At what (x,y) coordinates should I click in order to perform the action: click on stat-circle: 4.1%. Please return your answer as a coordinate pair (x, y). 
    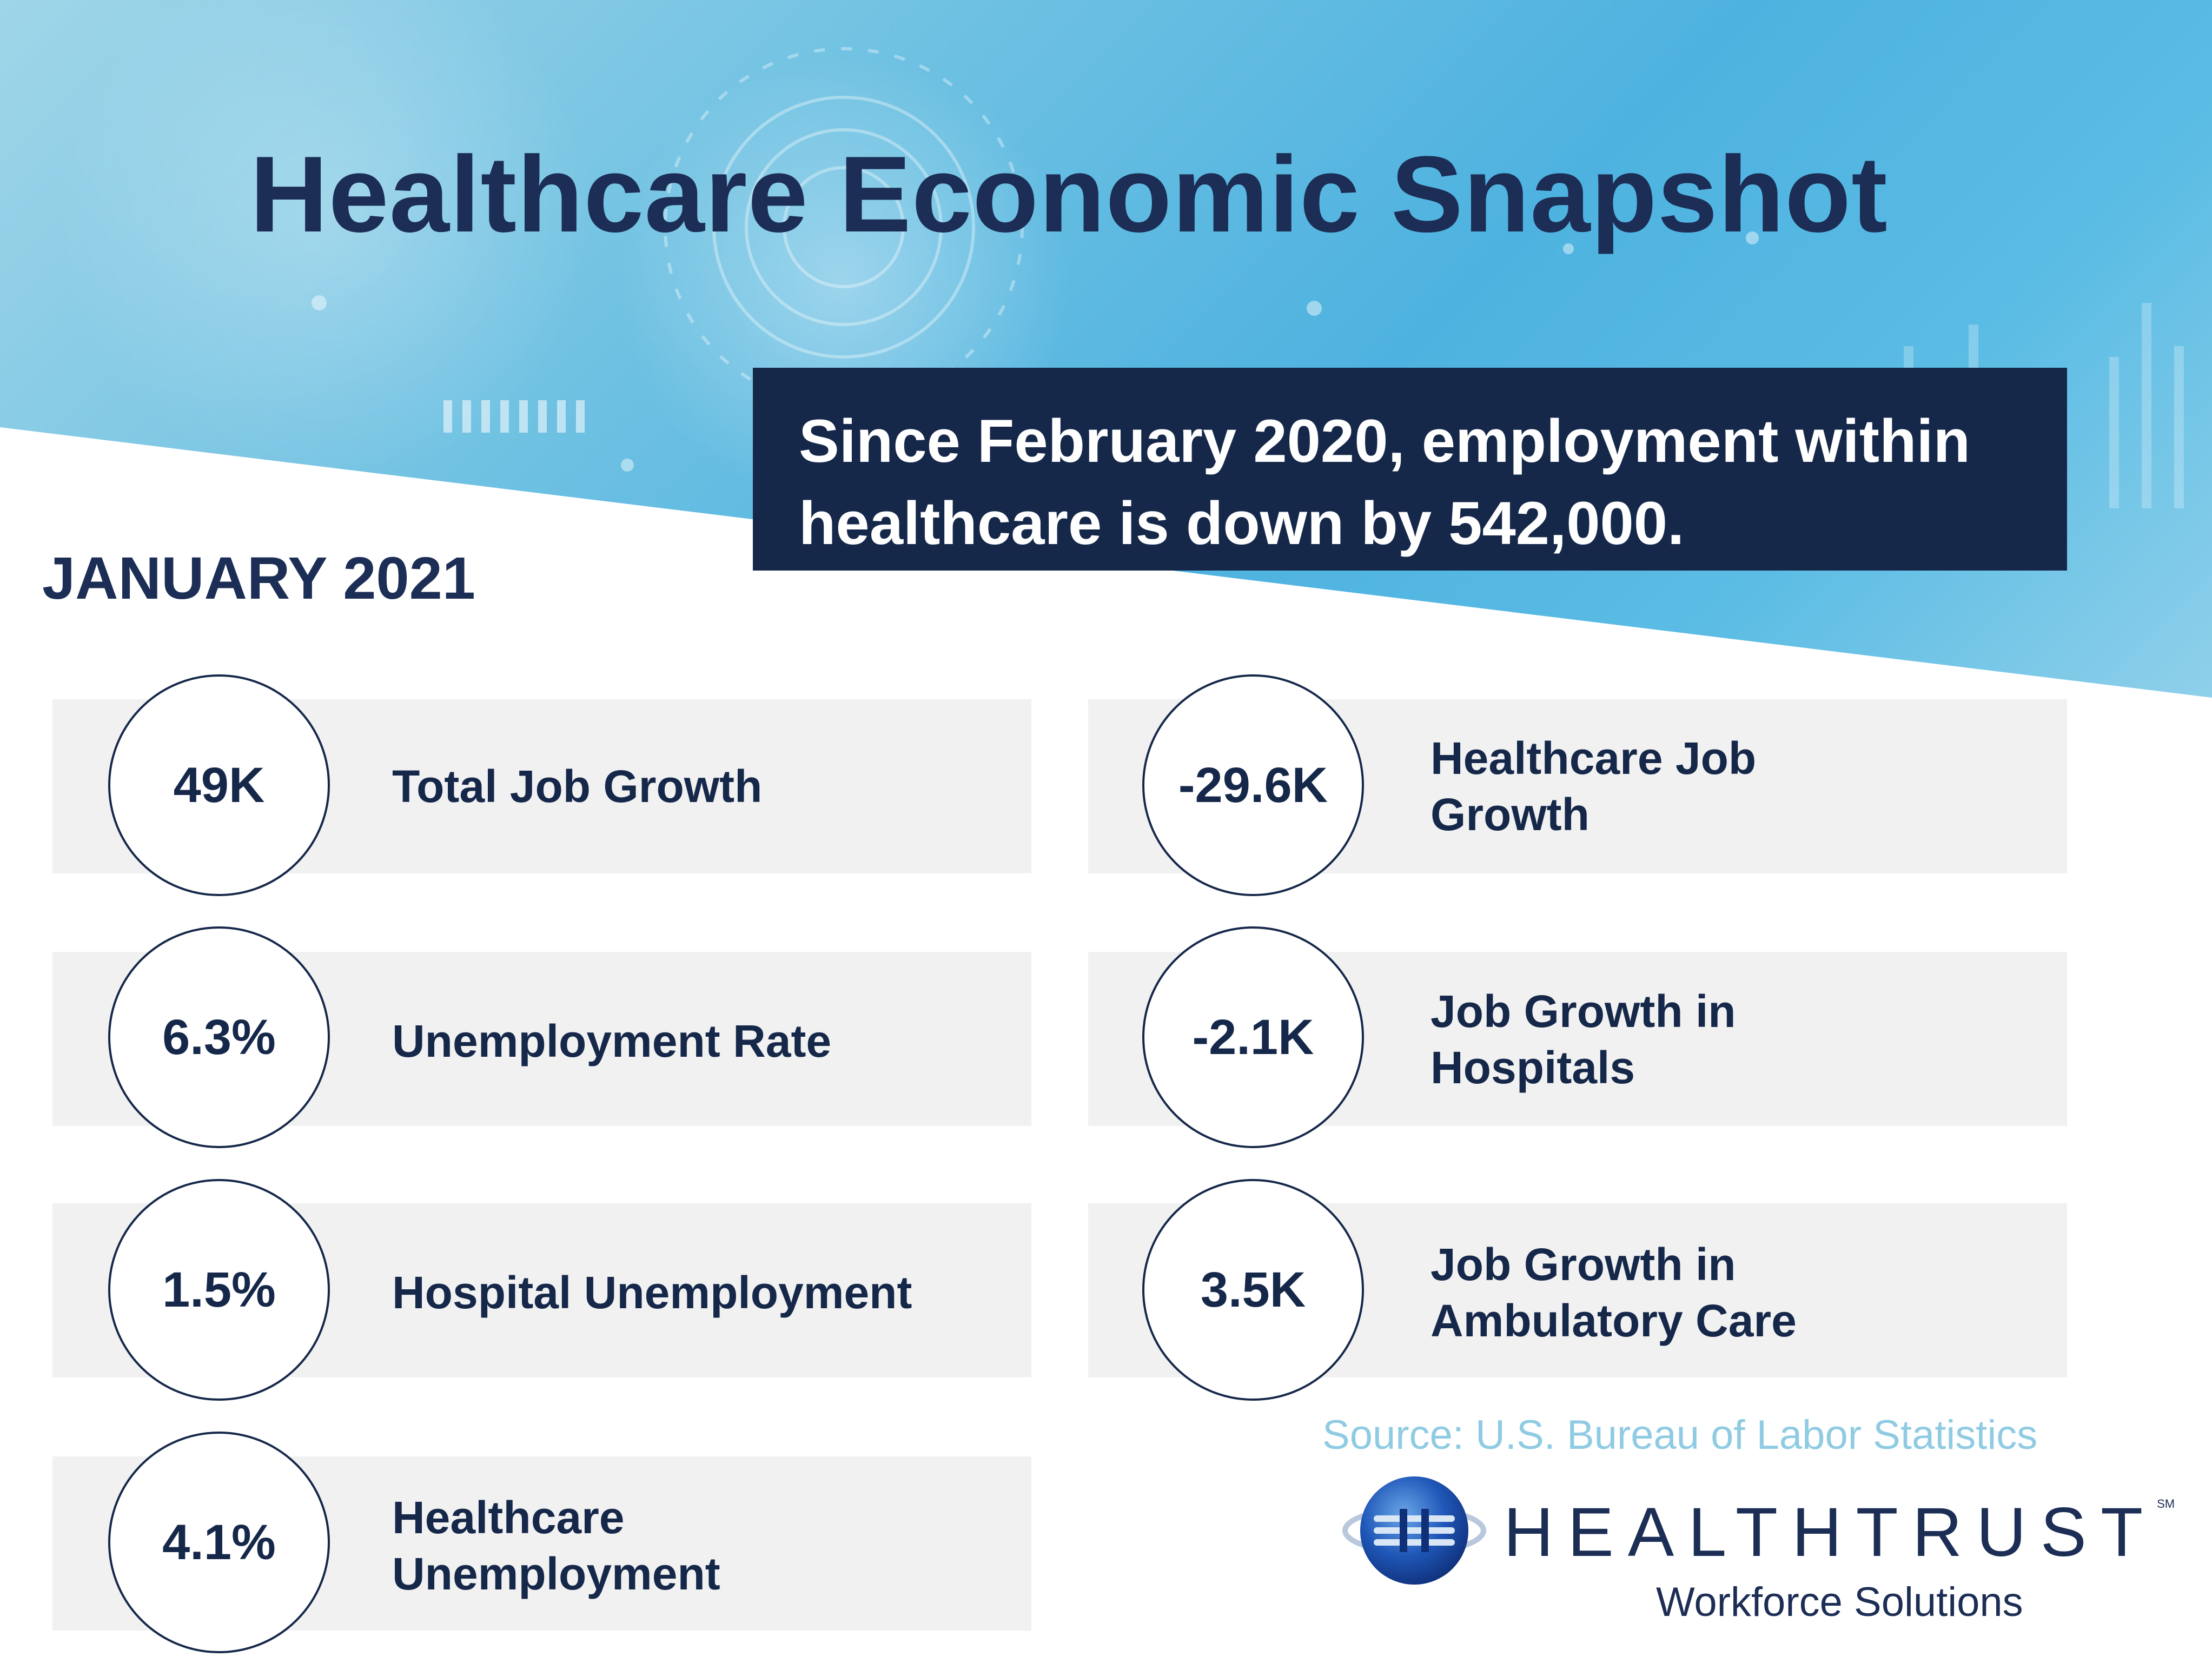
    Looking at the image, I should click on (219, 1542).